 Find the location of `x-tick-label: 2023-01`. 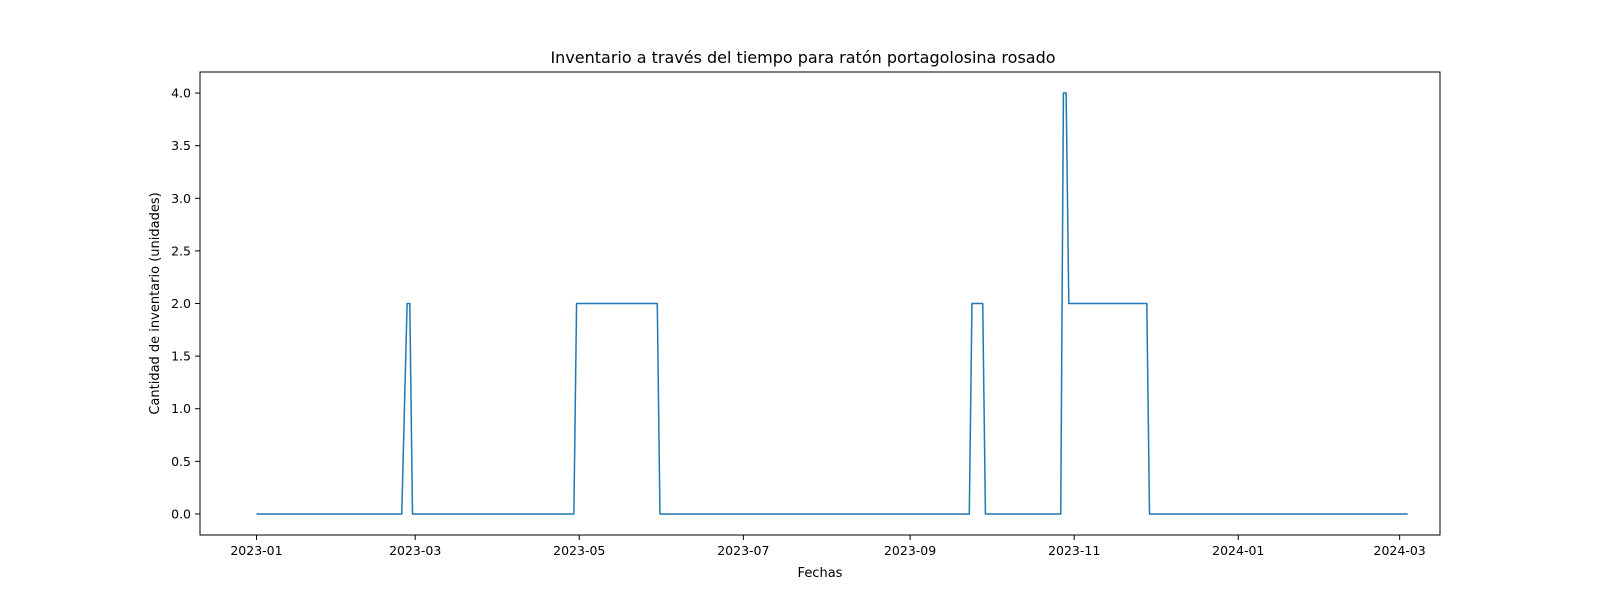

x-tick-label: 2023-01 is located at coordinates (256, 550).